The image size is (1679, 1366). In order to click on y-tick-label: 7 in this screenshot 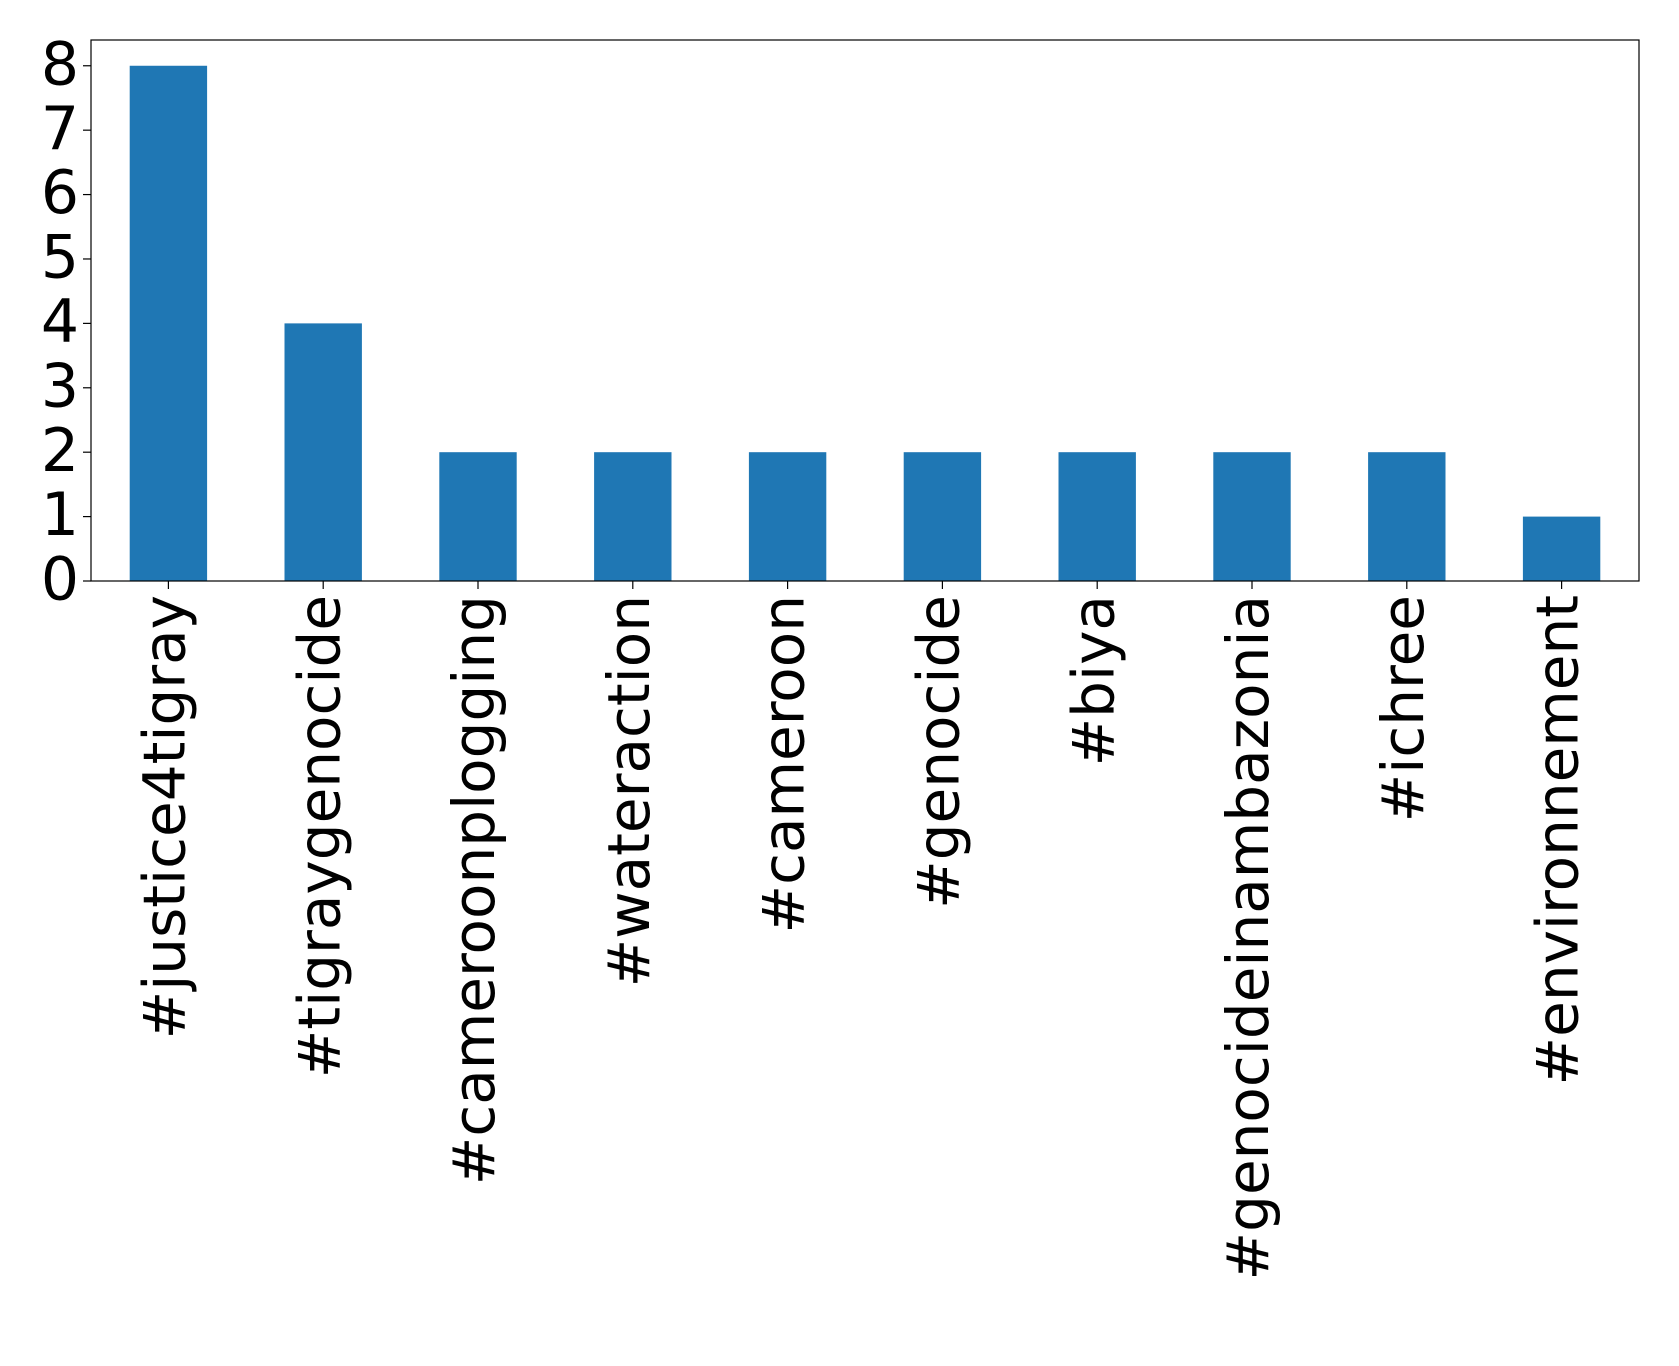, I will do `click(60, 129)`.